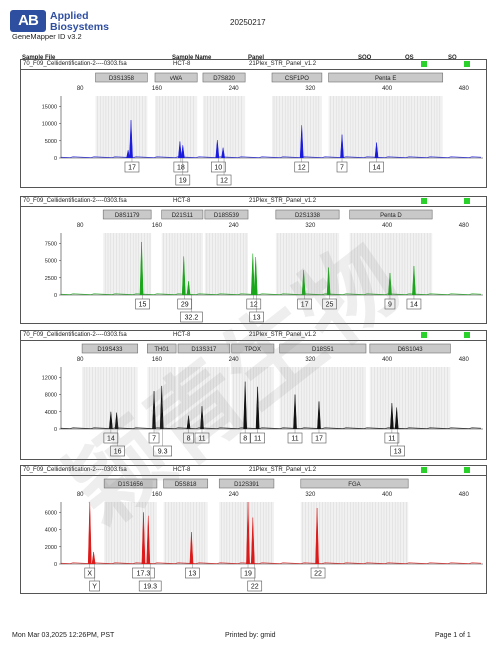  I want to click on allele-call-label: 13, so click(398, 452).